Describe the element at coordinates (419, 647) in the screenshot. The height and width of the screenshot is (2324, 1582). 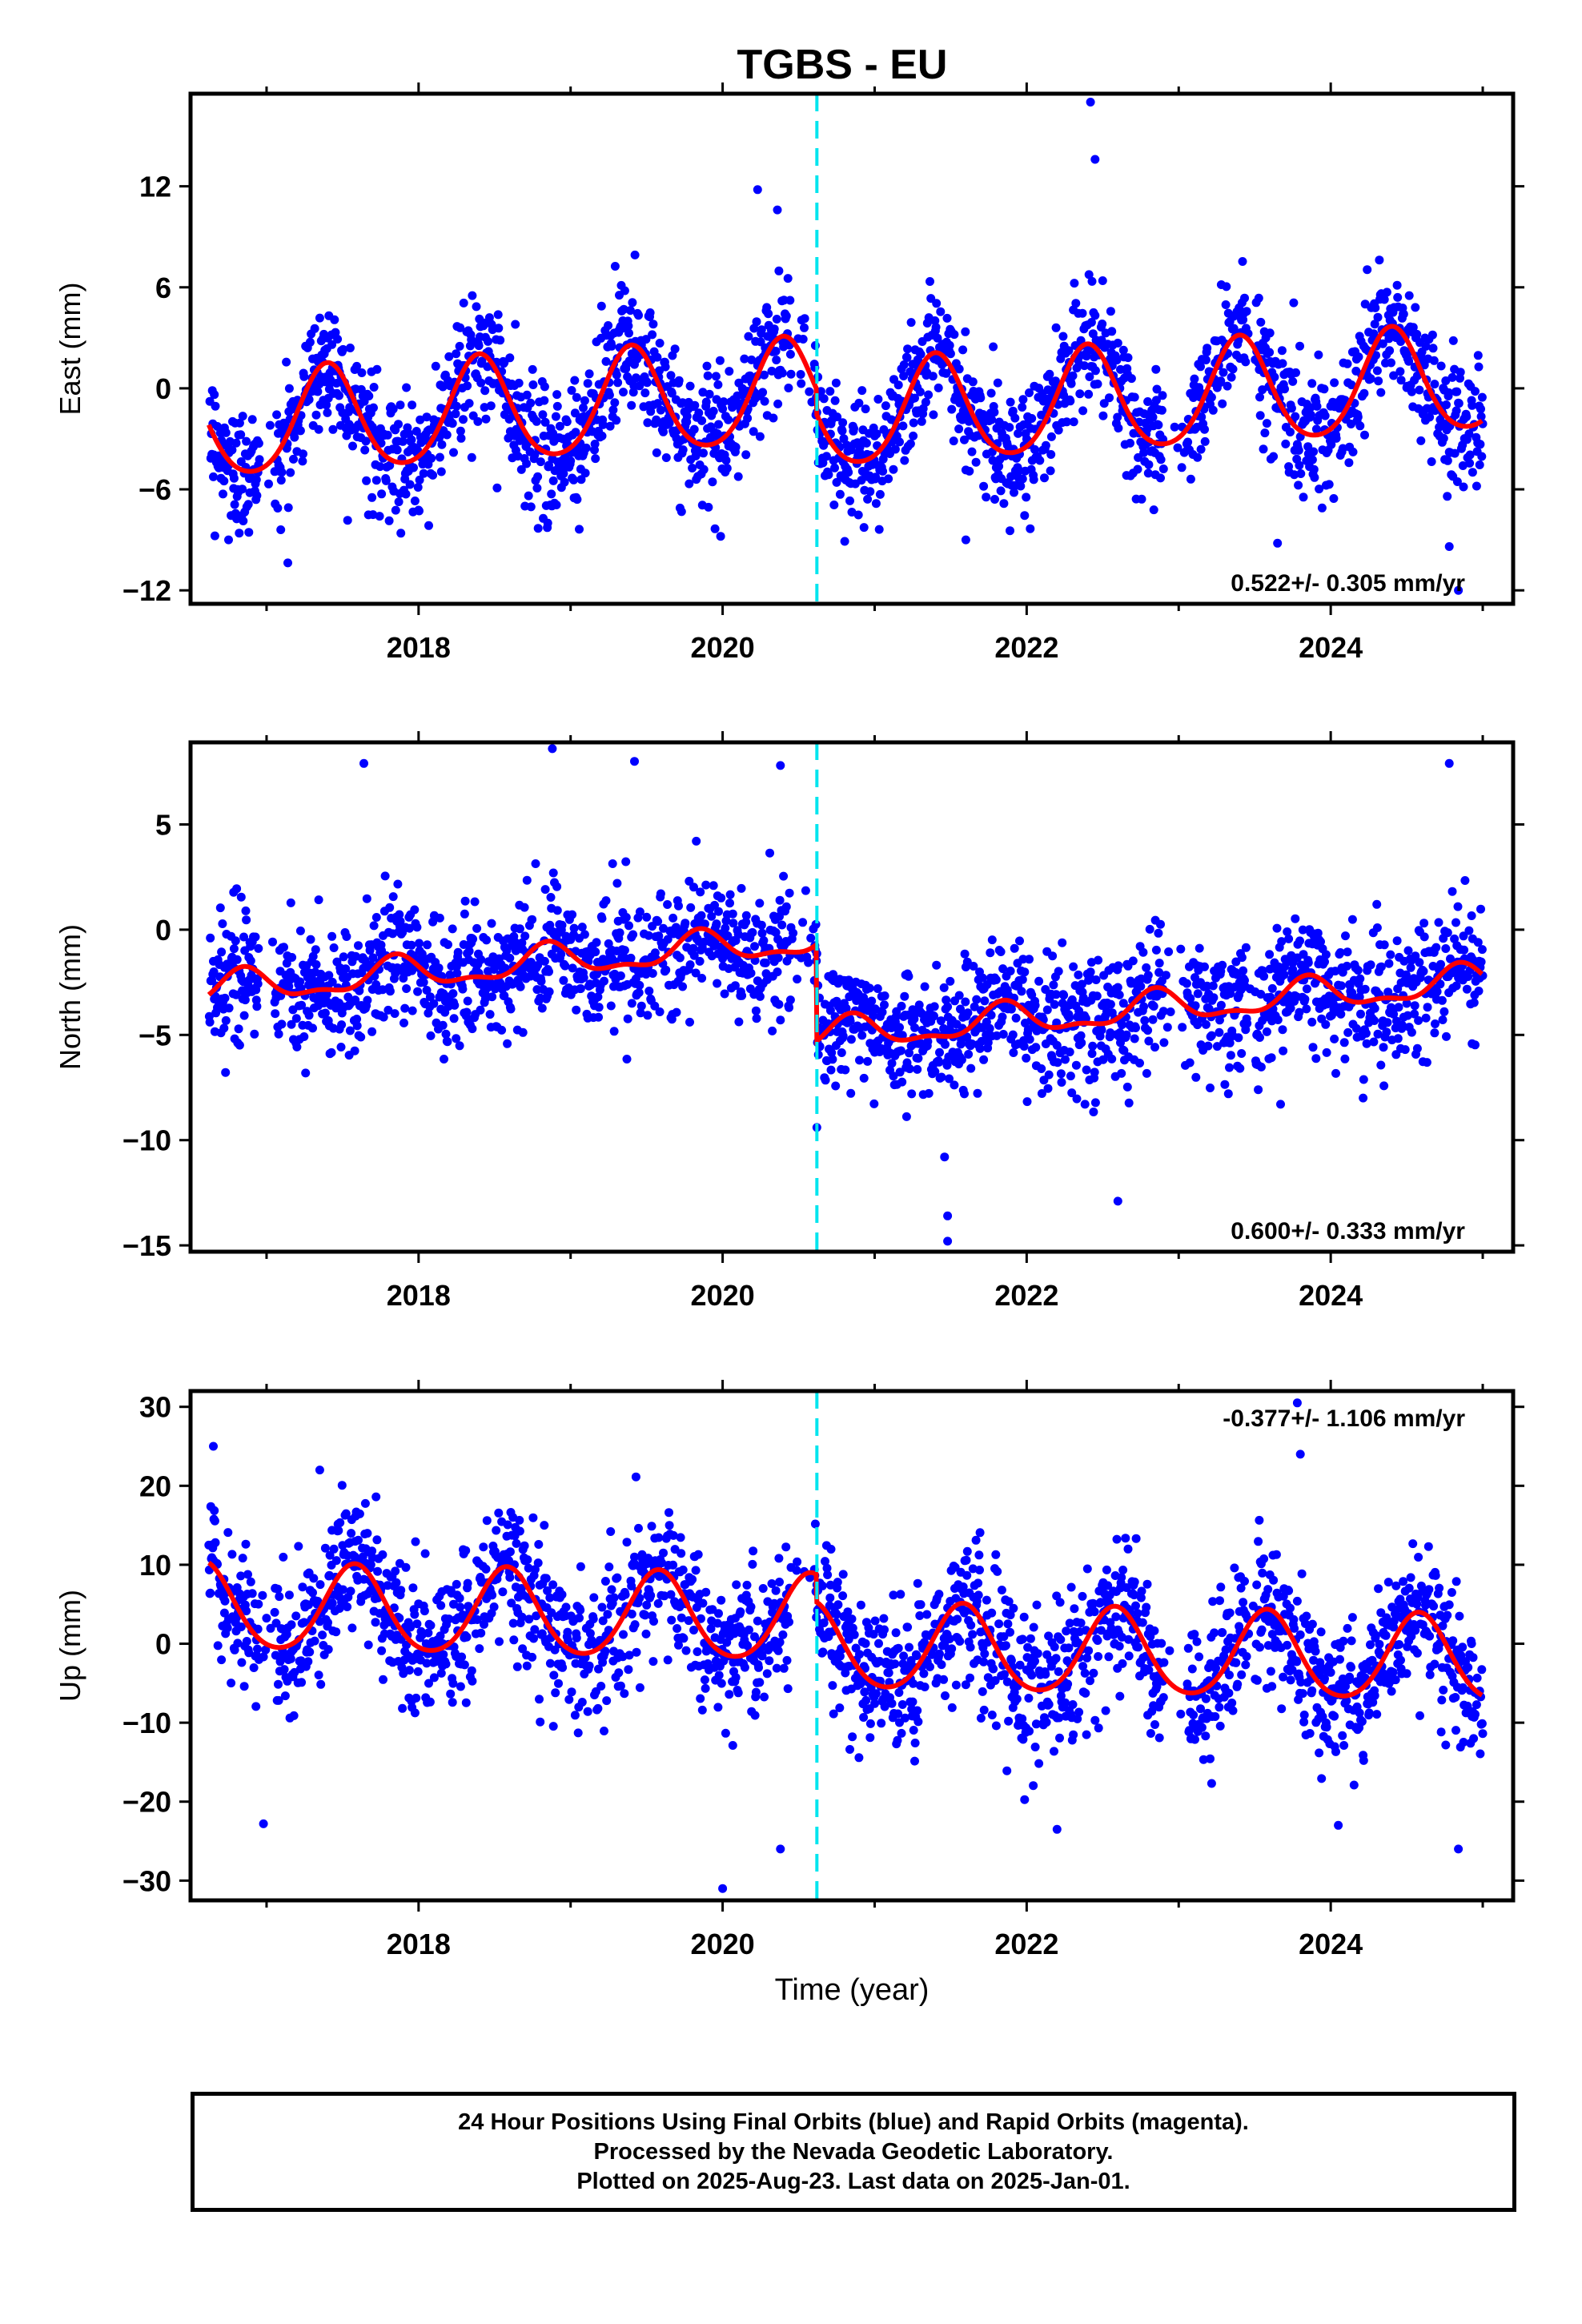
I see `x-tick-label: 2018` at that location.